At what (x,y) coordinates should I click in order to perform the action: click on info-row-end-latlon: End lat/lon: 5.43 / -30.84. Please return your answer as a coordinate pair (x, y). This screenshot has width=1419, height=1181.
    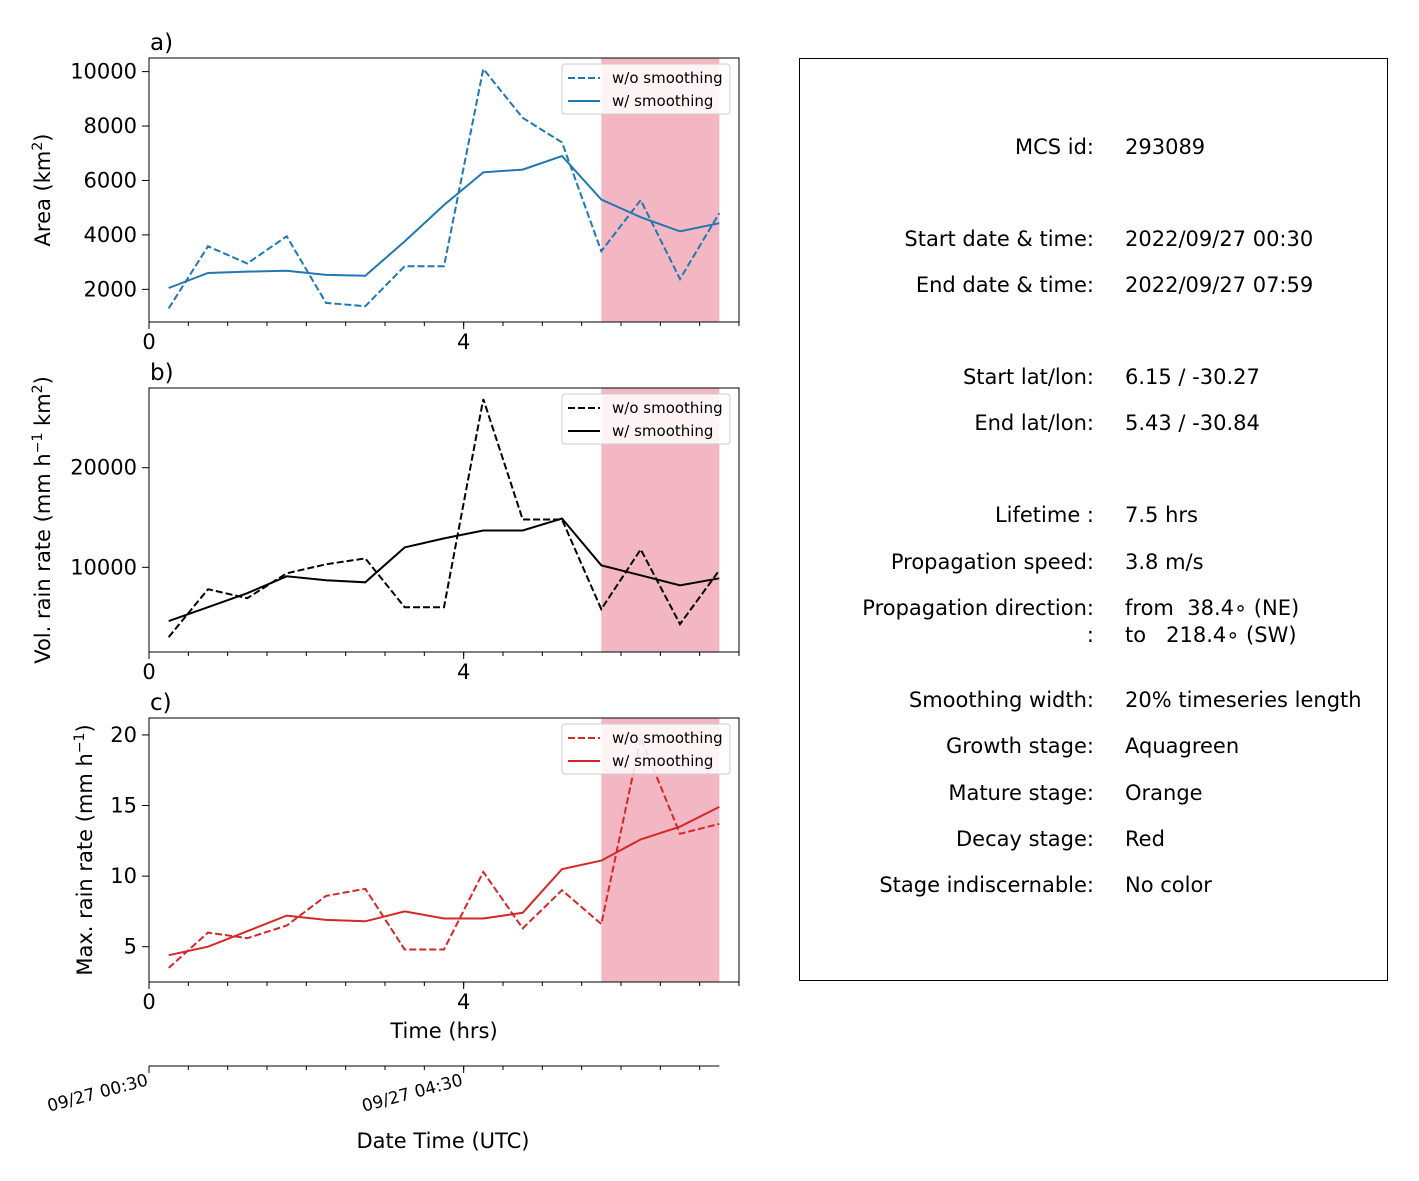
    Looking at the image, I should click on (1094, 423).